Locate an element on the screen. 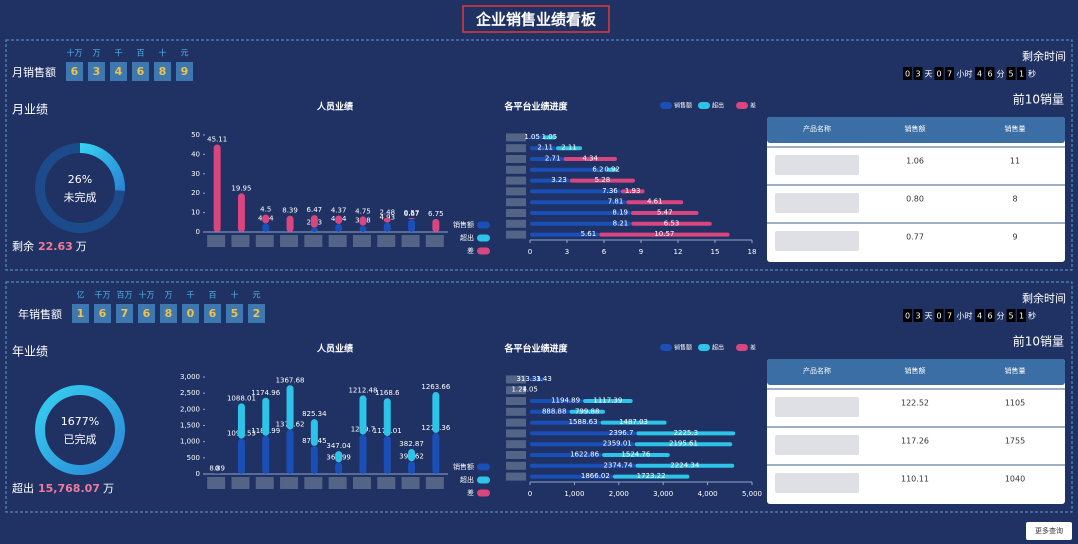 This screenshot has height=544, width=1078. x-tick-label: 18 is located at coordinates (752, 252).